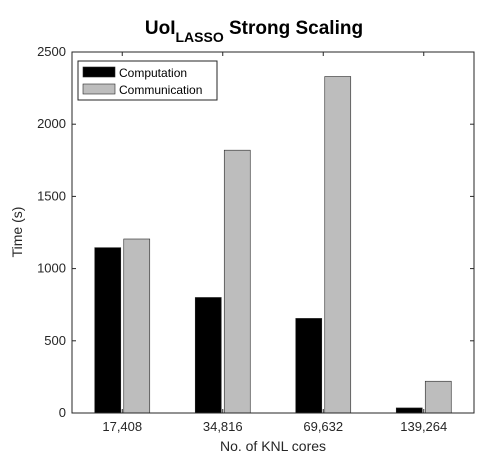 The image size is (498, 466). Describe the element at coordinates (160, 90) in the screenshot. I see `legend-label-communication: Communication` at that location.